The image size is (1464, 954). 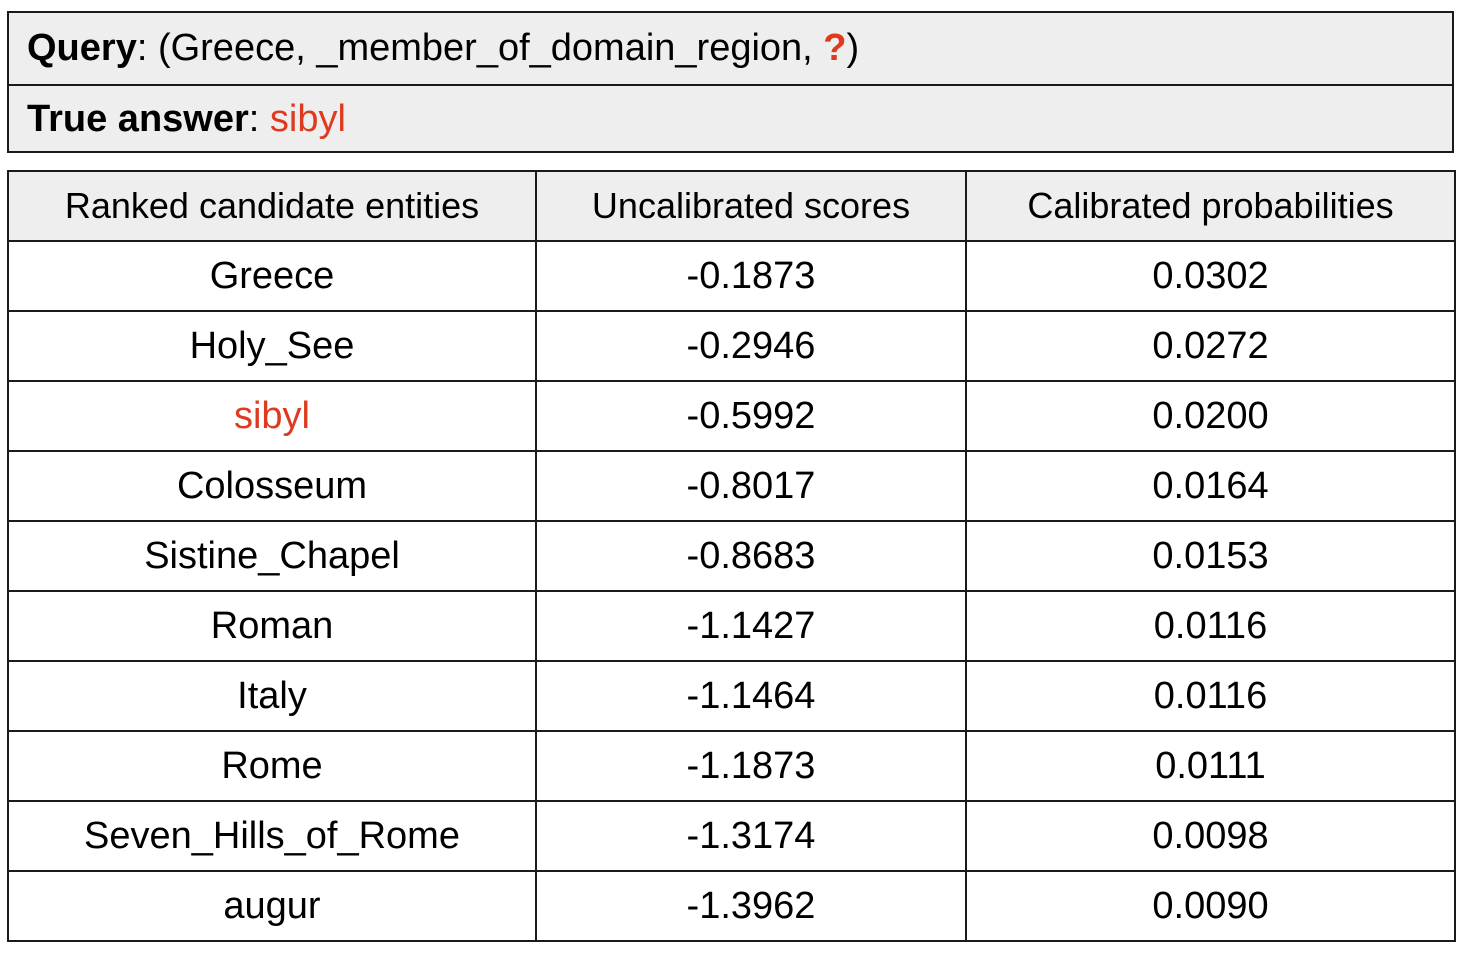 What do you see at coordinates (480, 48) in the screenshot?
I see `query-text: : (Greece, _member_of_domain_region,` at bounding box center [480, 48].